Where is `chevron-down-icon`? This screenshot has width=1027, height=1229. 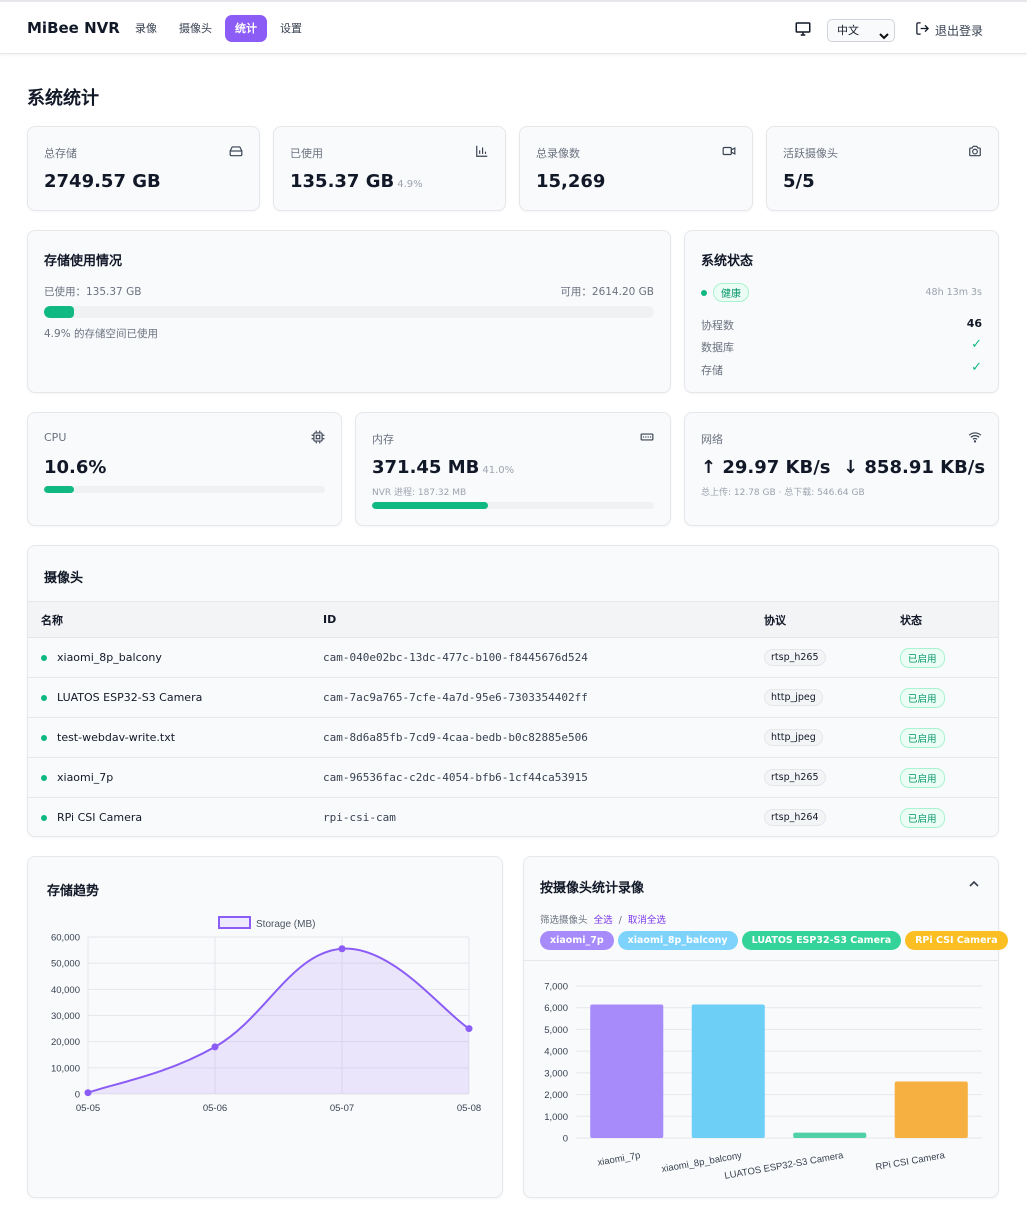
chevron-down-icon is located at coordinates (884, 37).